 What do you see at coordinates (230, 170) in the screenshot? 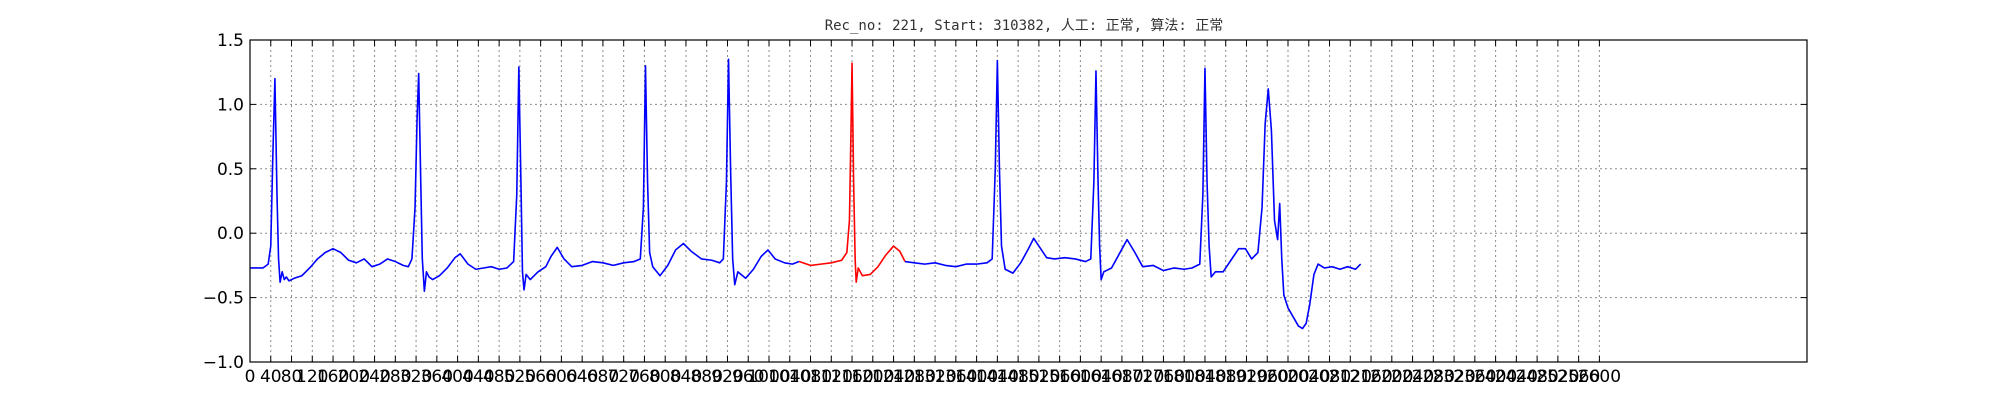
I see `y-tick-label: 0.5` at bounding box center [230, 170].